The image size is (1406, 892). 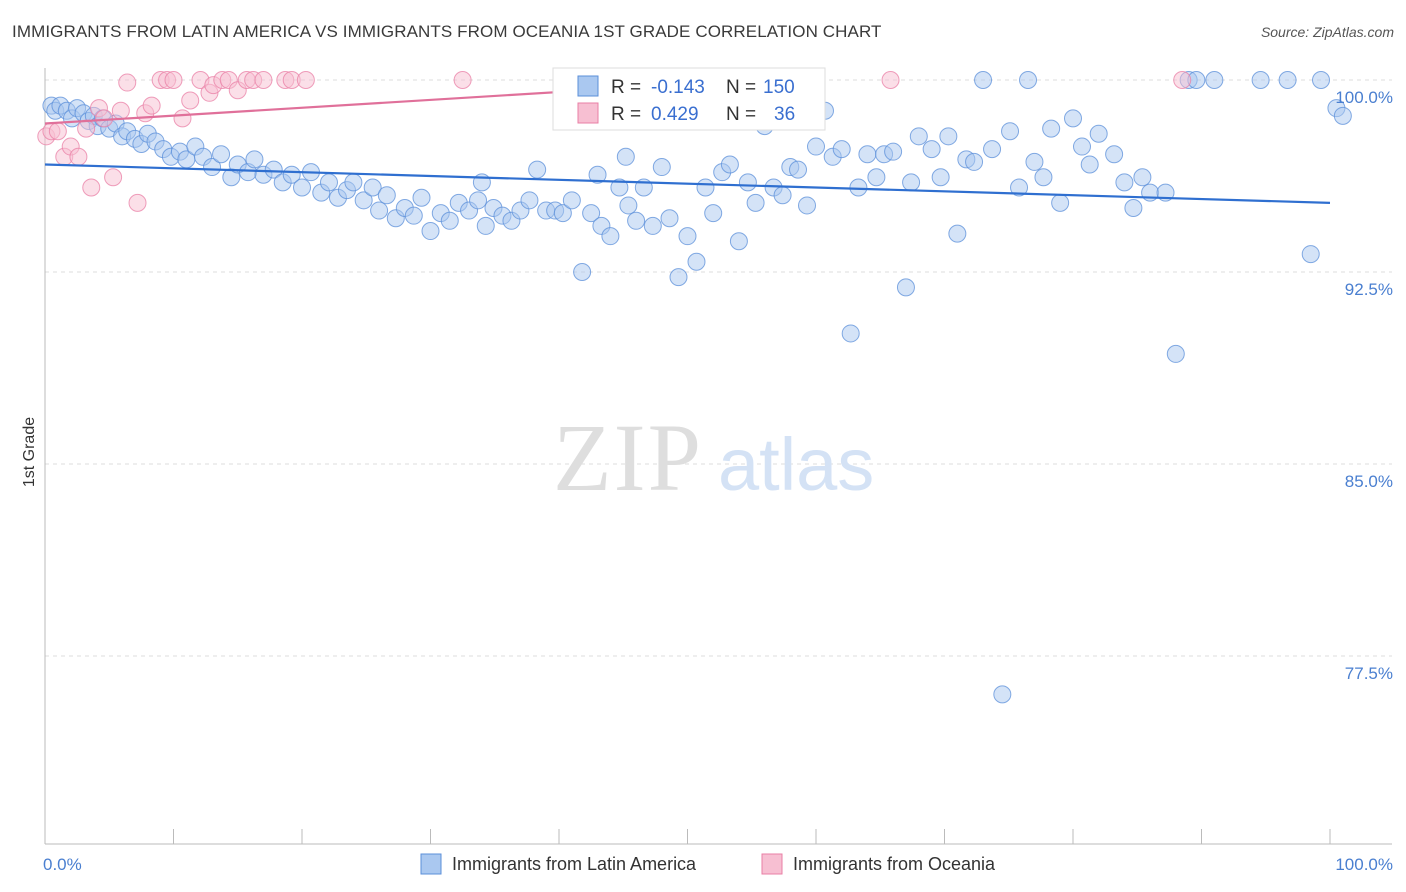 What do you see at coordinates (626, 114) in the screenshot?
I see `stats-pink-r-label: R =` at bounding box center [626, 114].